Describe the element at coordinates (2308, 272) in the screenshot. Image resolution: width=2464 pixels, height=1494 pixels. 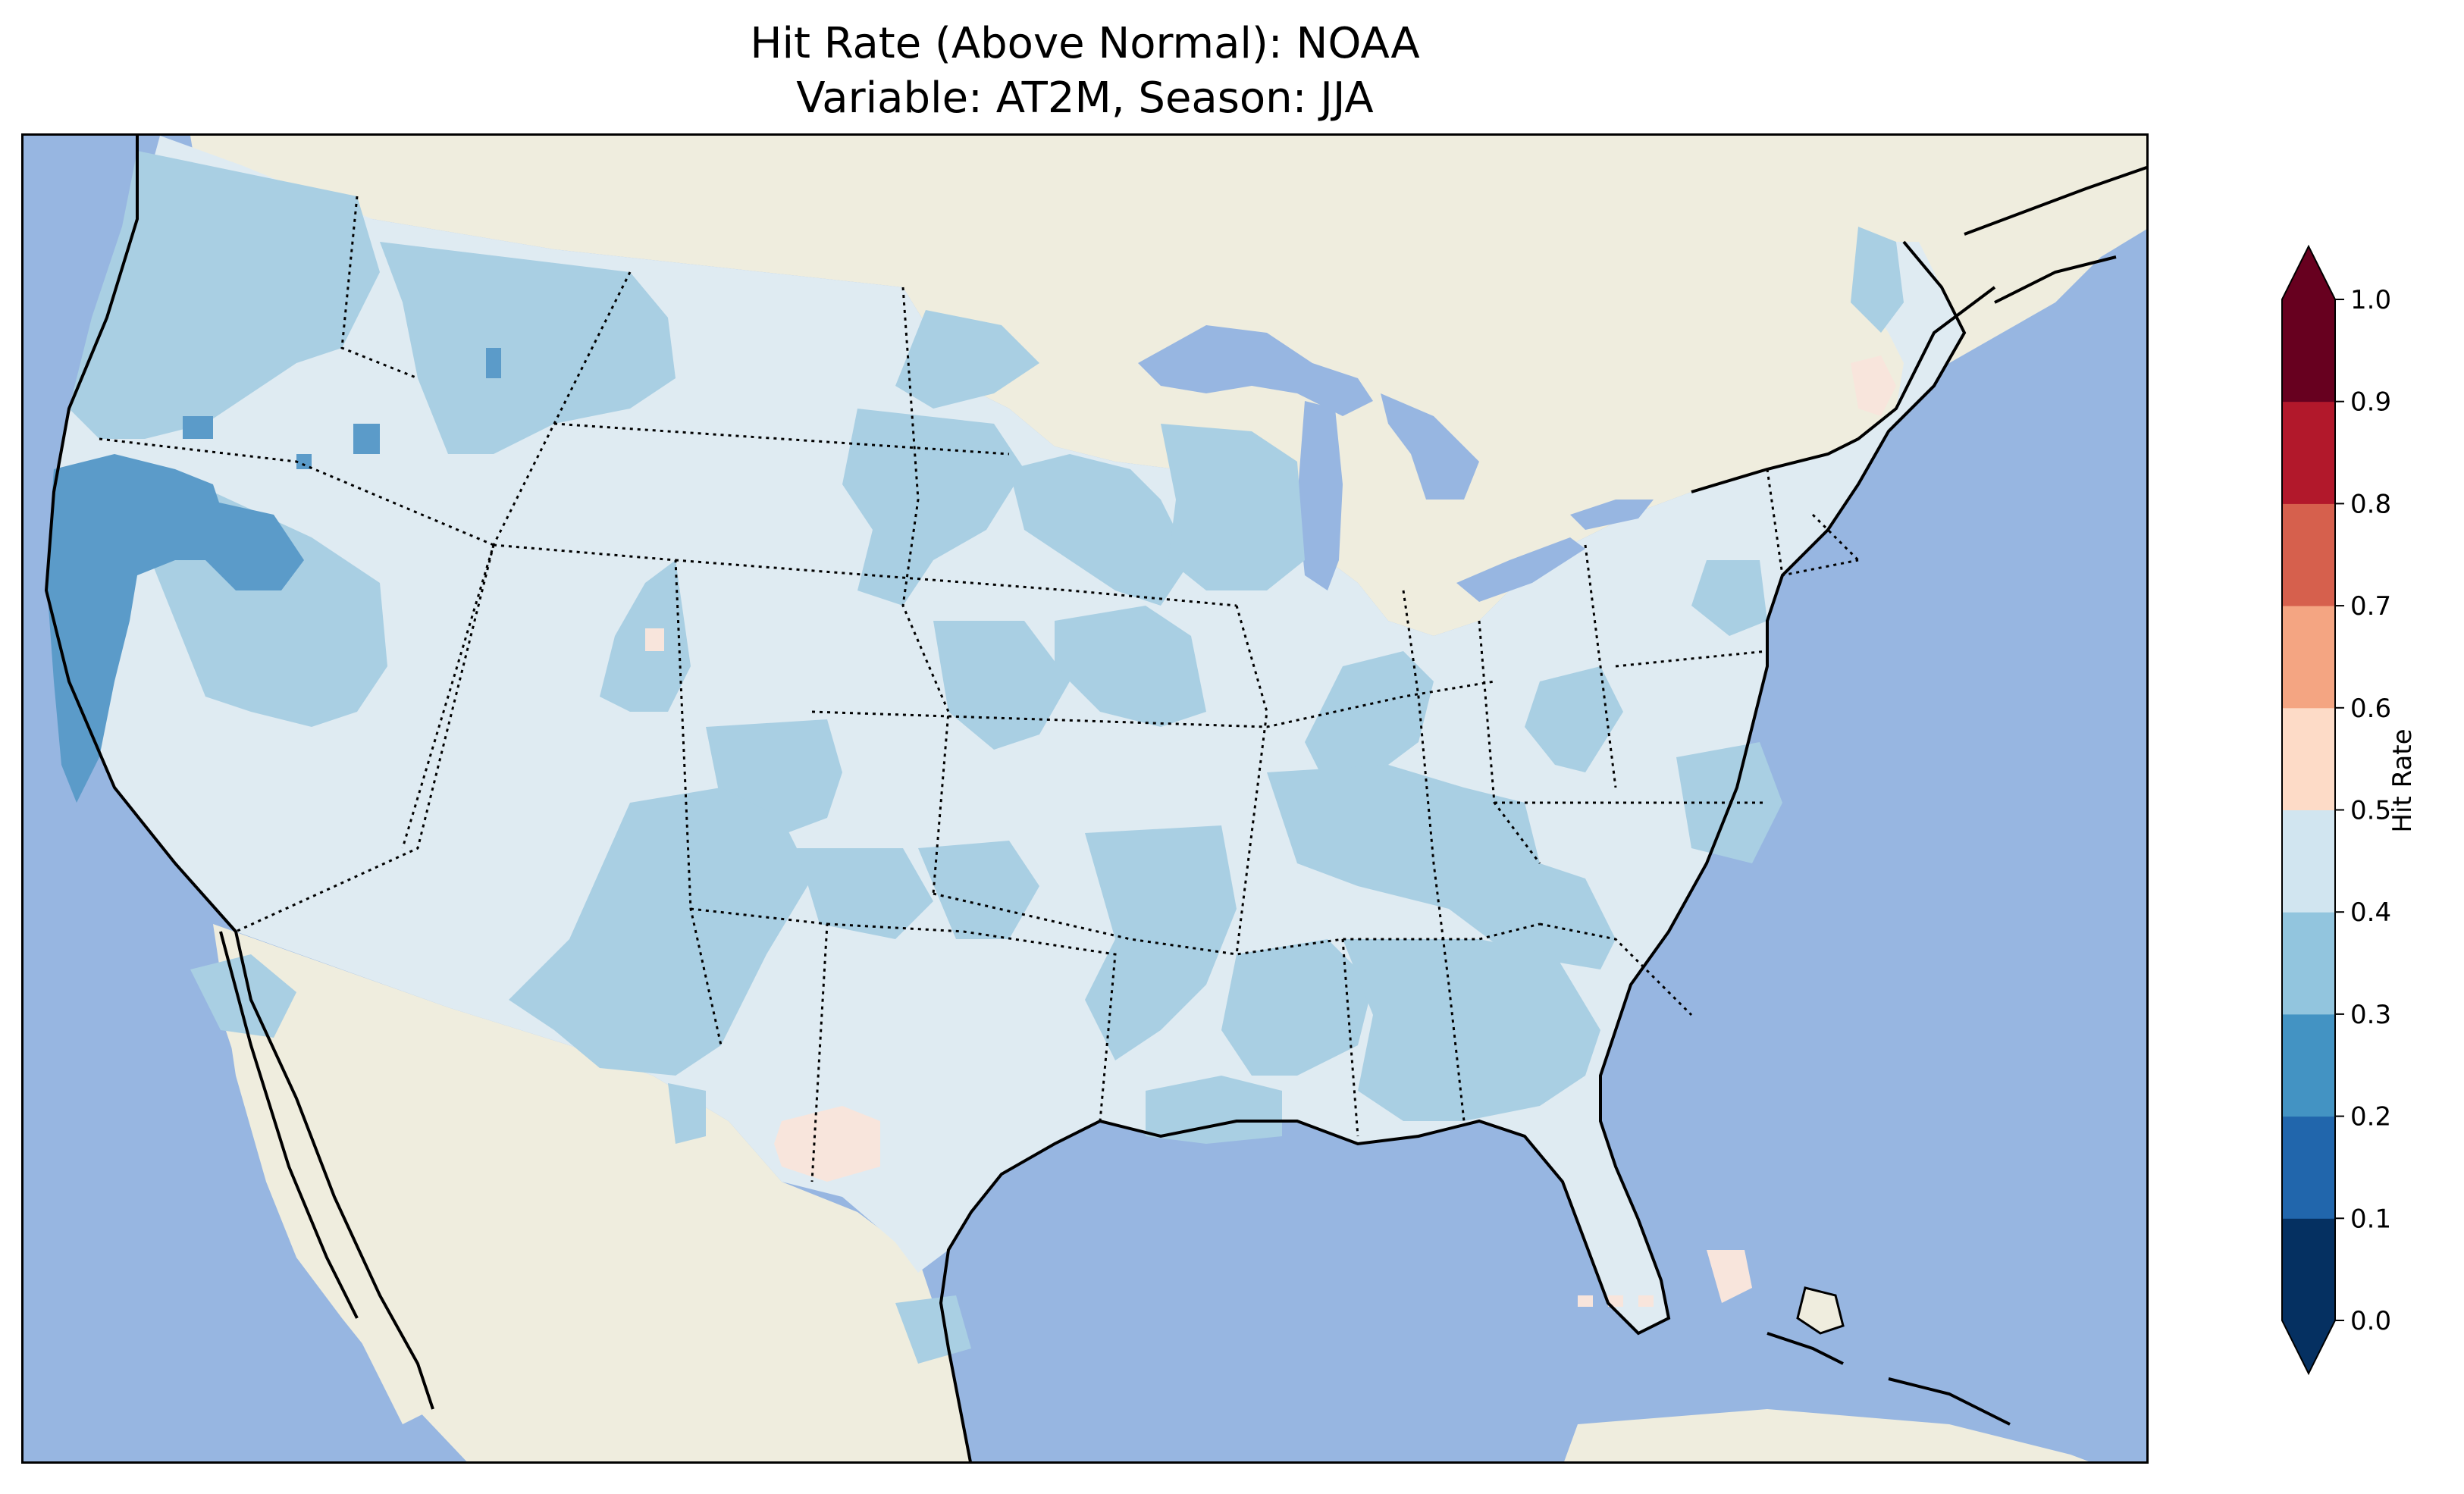
I see `colorbar-over-triangle` at that location.